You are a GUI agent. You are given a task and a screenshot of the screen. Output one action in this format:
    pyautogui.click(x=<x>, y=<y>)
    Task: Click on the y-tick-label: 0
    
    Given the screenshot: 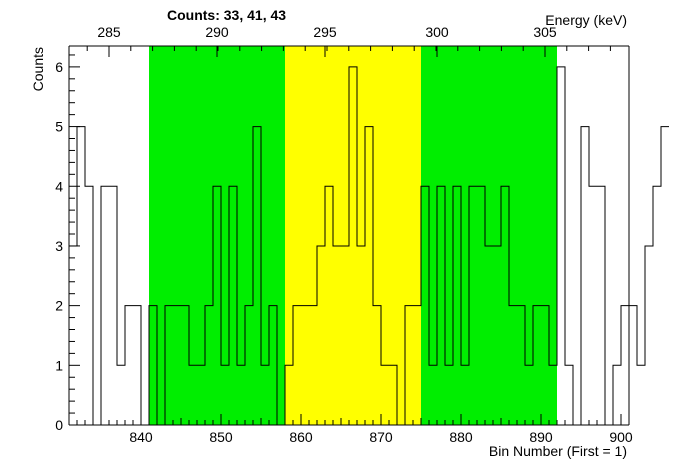 What is the action you would take?
    pyautogui.click(x=59, y=425)
    